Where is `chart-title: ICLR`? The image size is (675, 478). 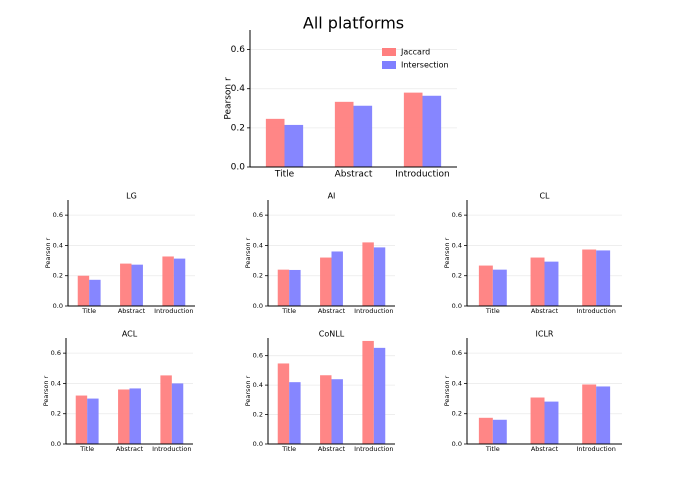 chart-title: ICLR is located at coordinates (545, 334).